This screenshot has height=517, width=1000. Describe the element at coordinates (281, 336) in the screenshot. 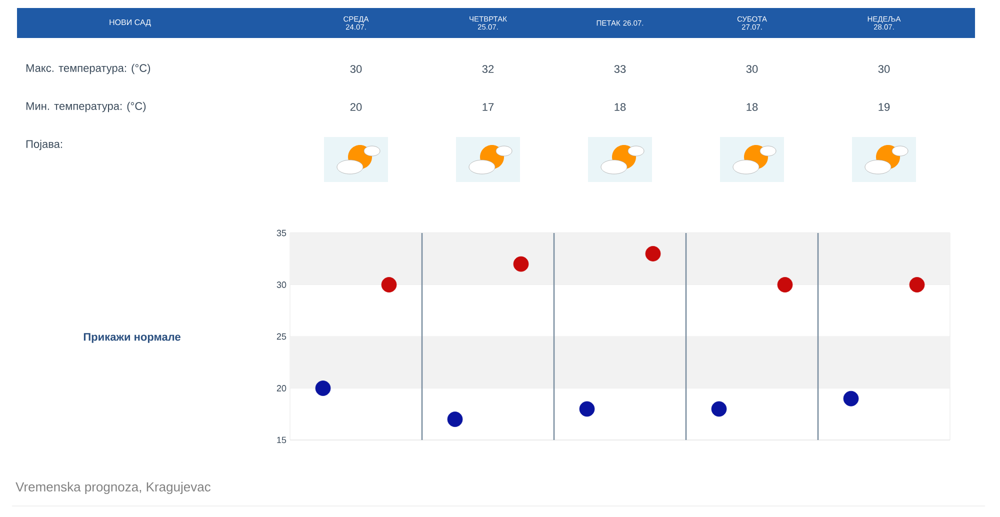

I see `y-tick-label: 25` at that location.